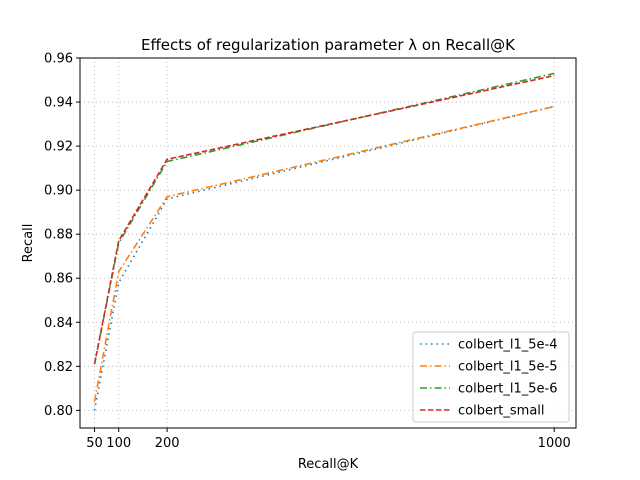 This screenshot has width=640, height=480. I want to click on y-tick-label: 0.86, so click(58, 279).